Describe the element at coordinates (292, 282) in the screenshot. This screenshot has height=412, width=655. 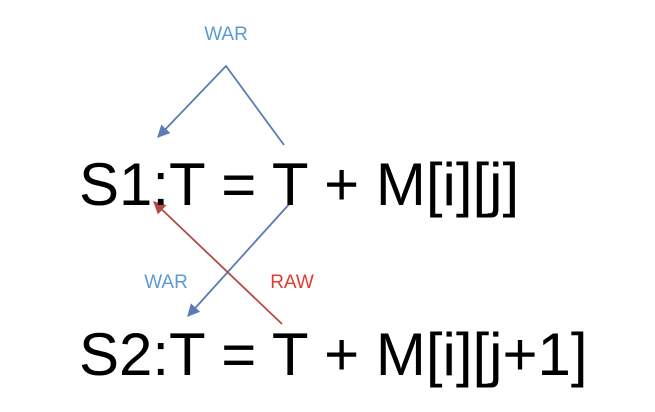
I see `raw-label: RAW` at that location.